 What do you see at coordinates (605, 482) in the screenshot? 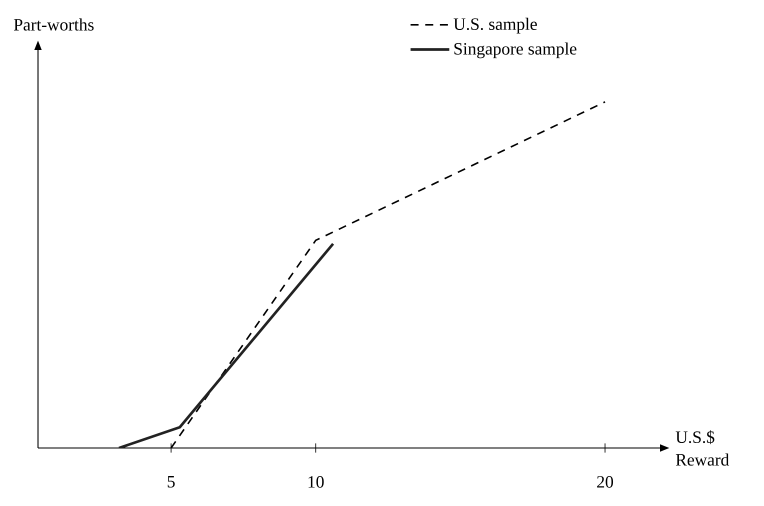
I see `x-tick-label: 20` at bounding box center [605, 482].